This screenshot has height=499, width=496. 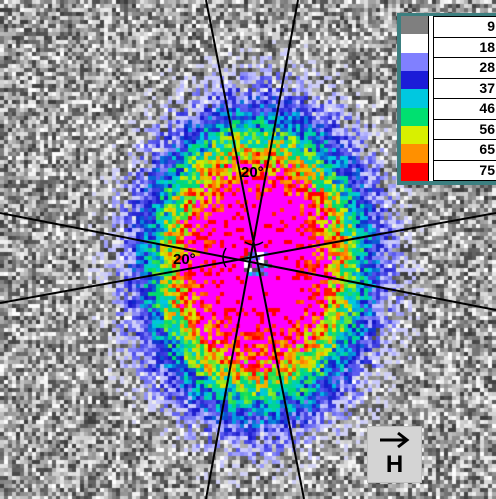 I want to click on legend-label: 56, so click(x=464, y=129).